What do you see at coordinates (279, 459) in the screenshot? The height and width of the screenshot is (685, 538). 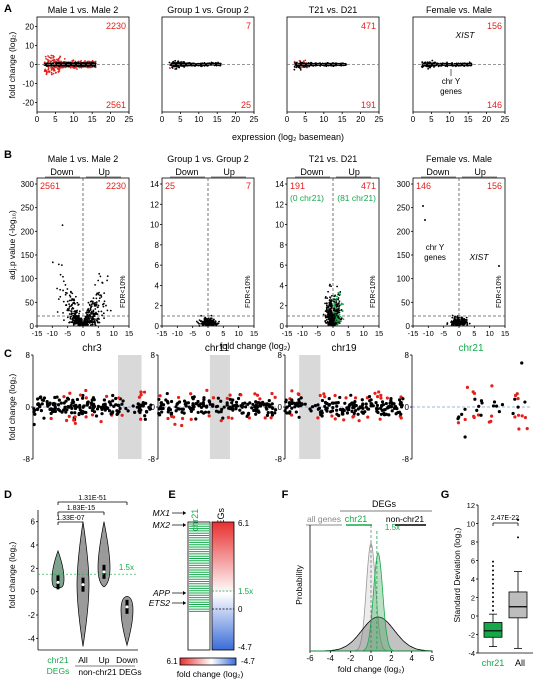 I see `y-tick-label: -8` at bounding box center [279, 459].